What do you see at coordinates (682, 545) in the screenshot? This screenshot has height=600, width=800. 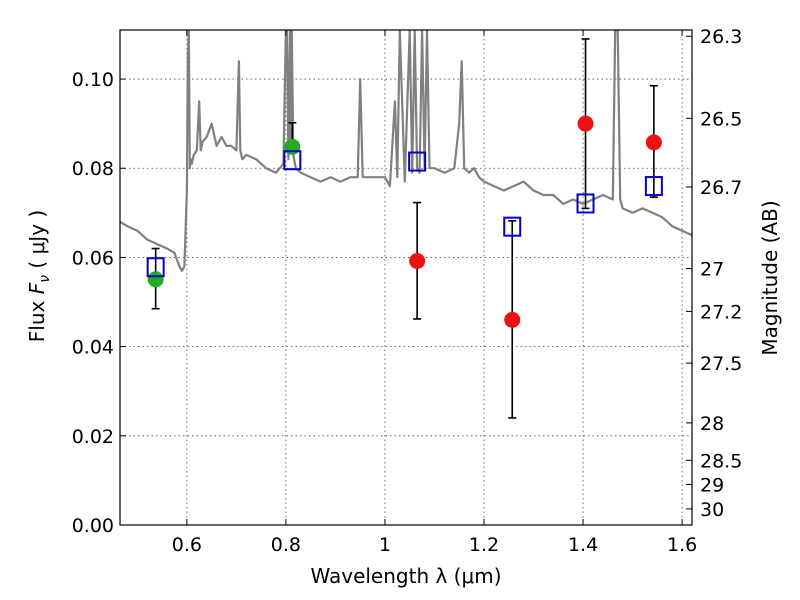 I see `x-tick-label: 1.6` at bounding box center [682, 545].